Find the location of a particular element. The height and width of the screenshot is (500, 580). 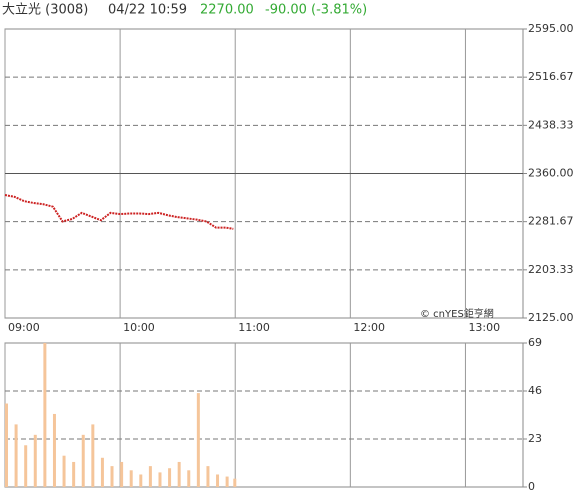

y-tick-label: 2595.00 is located at coordinates (551, 28).